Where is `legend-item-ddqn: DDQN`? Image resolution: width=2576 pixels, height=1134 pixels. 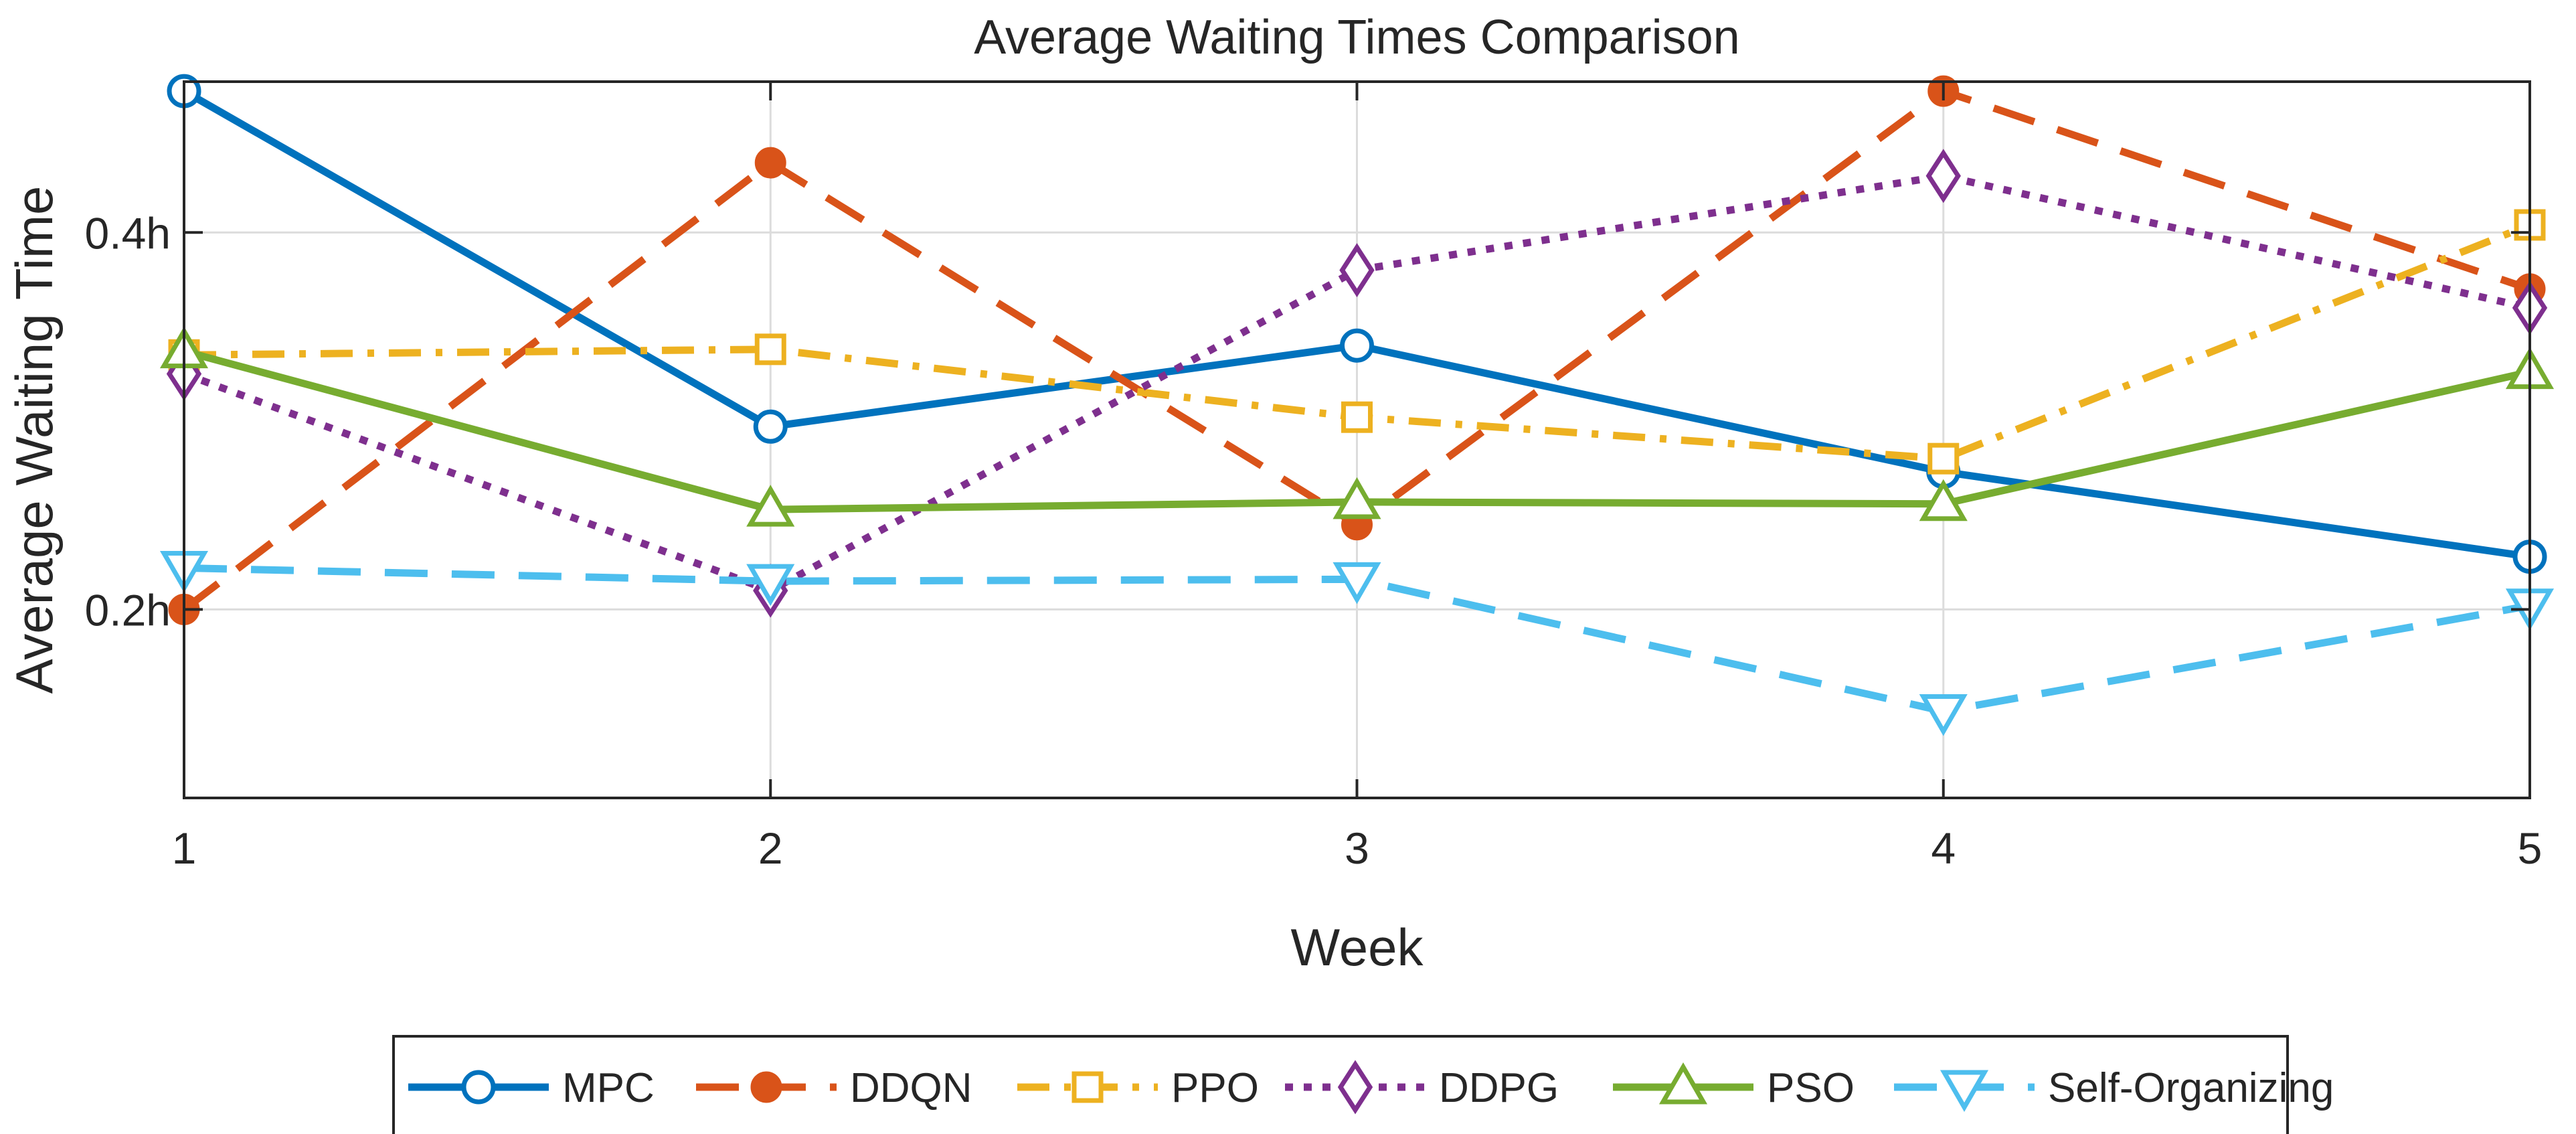
legend-item-ddqn: DDQN is located at coordinates (834, 1088).